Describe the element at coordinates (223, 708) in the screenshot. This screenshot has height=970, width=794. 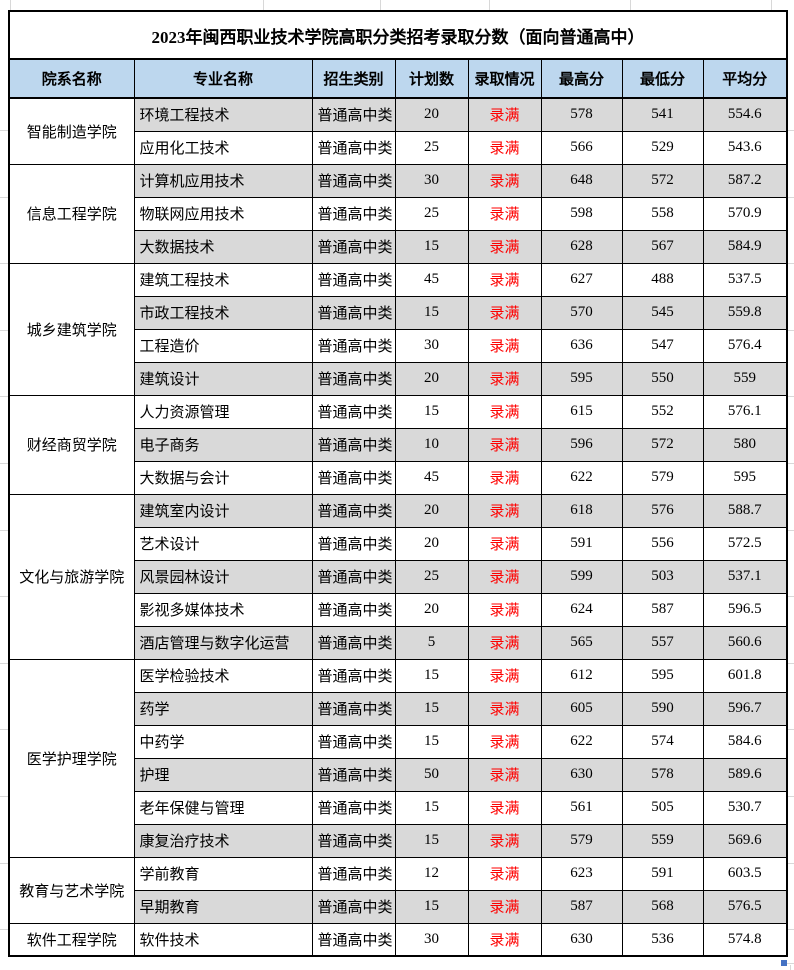
I see `major-cell: 药学` at that location.